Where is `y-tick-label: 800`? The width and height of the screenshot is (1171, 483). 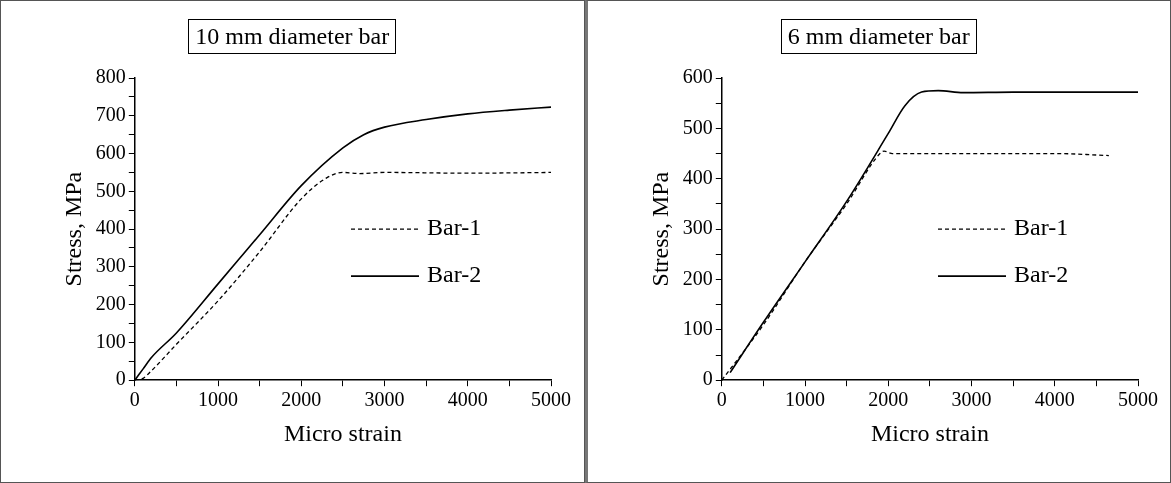
y-tick-label: 800 is located at coordinates (110, 76).